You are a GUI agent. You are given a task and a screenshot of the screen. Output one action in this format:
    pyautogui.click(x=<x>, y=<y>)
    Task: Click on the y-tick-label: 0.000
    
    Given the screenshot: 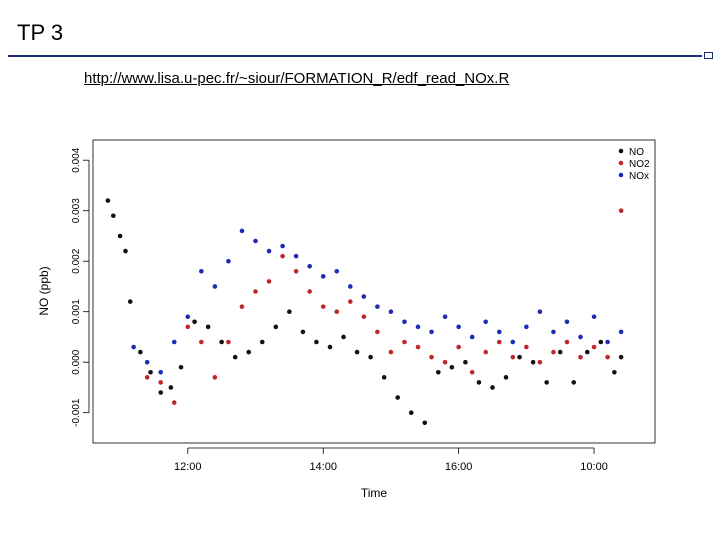 What is the action you would take?
    pyautogui.click(x=76, y=361)
    